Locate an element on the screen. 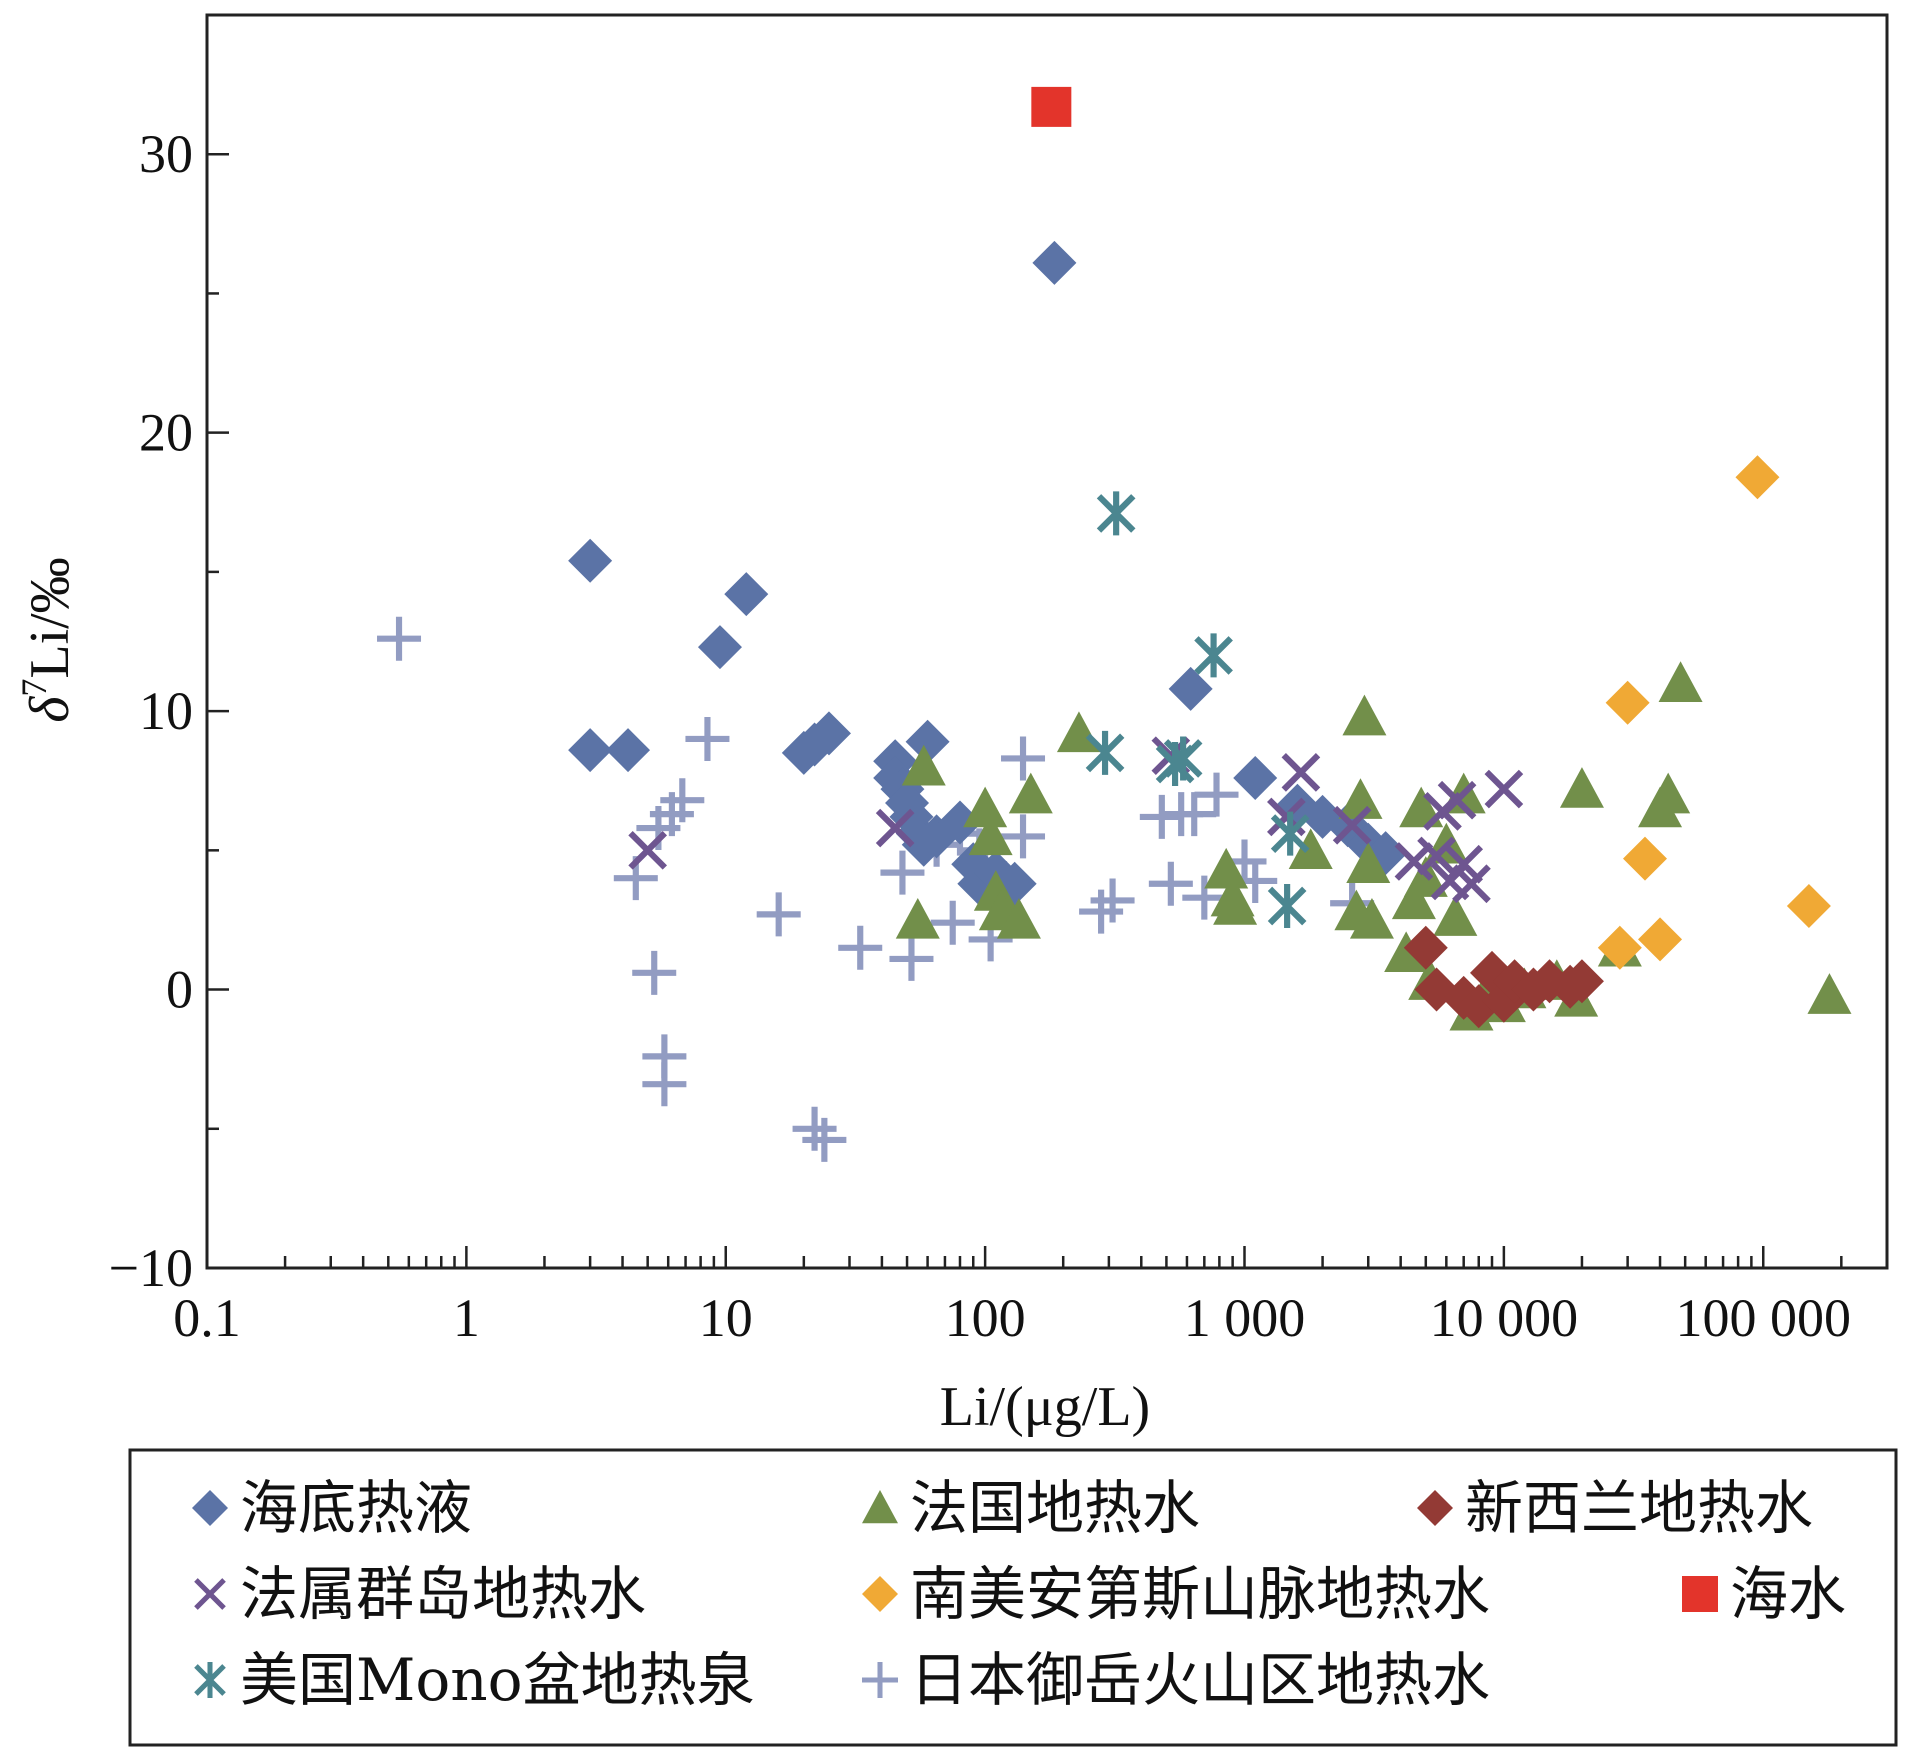 This screenshot has width=1926, height=1754. y-tick-label: −10 is located at coordinates (151, 1268).